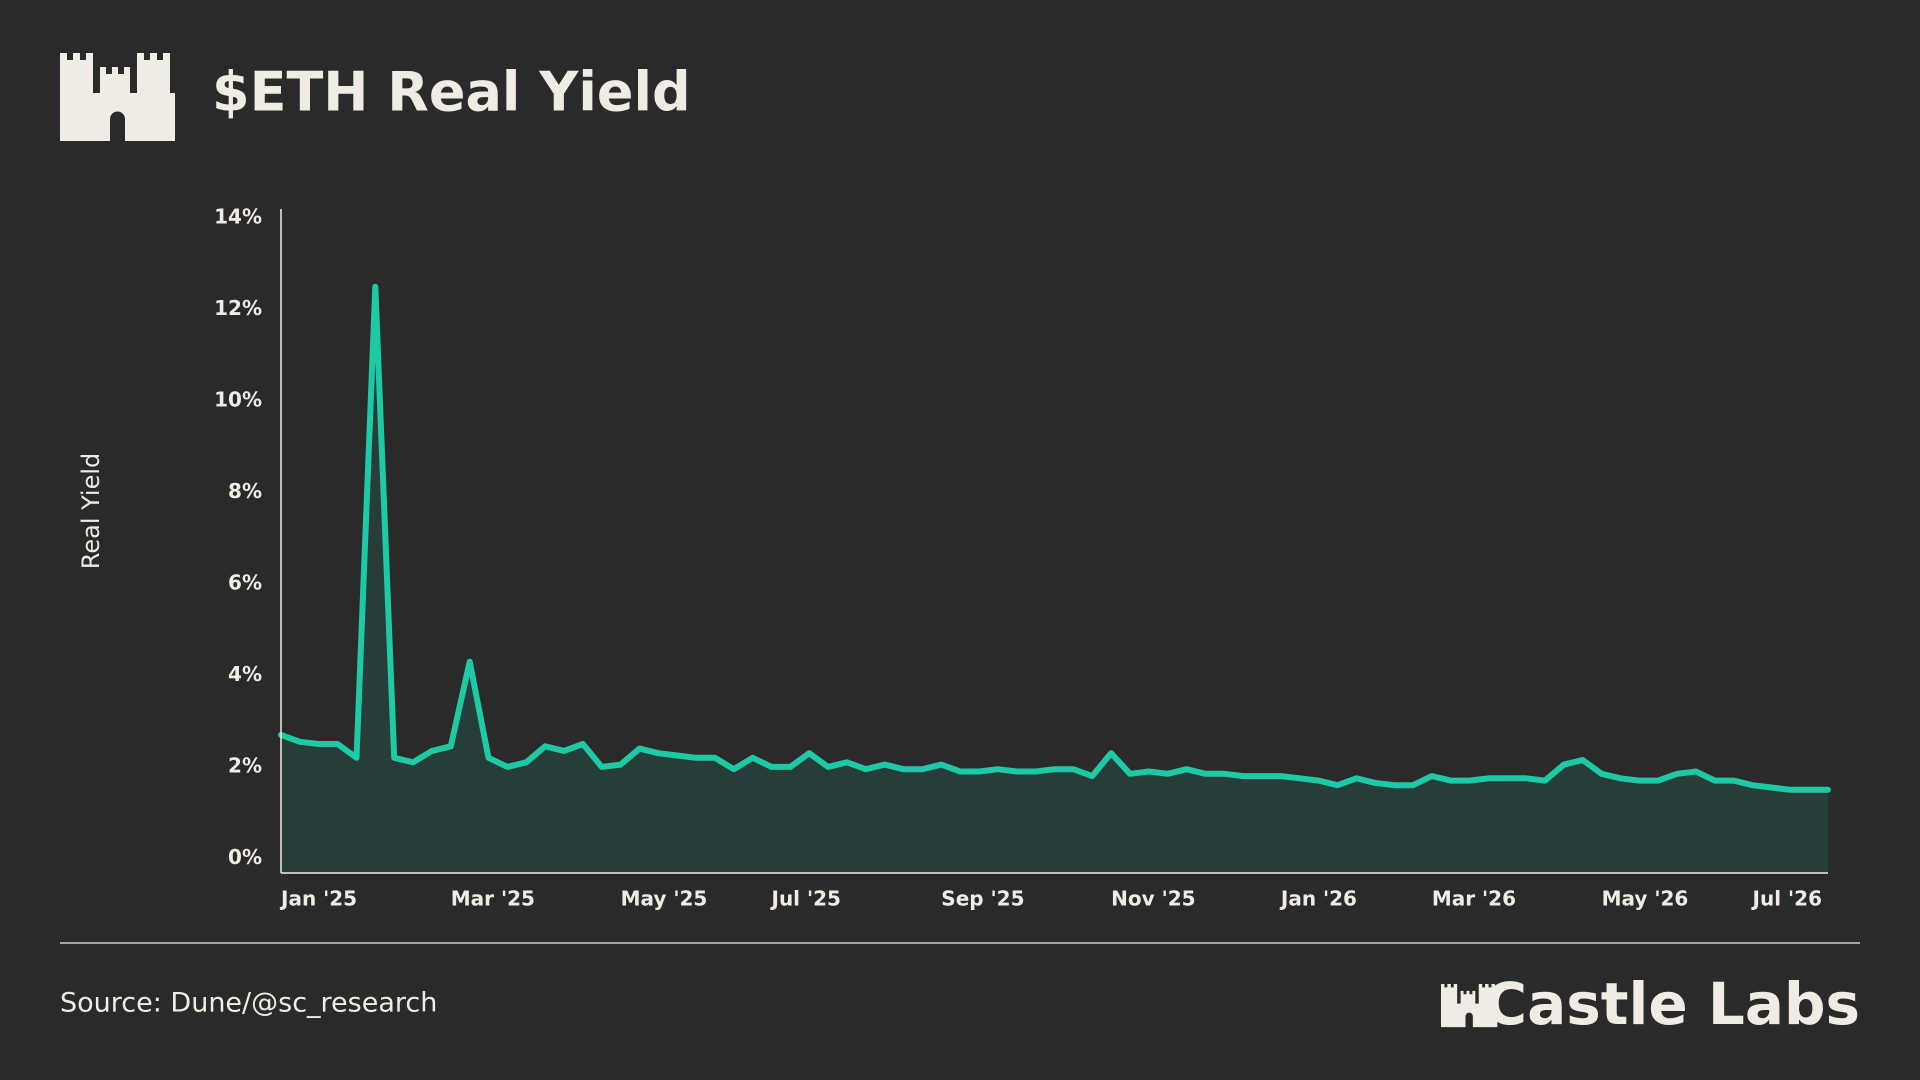  Describe the element at coordinates (117, 97) in the screenshot. I see `logo-icon` at that location.